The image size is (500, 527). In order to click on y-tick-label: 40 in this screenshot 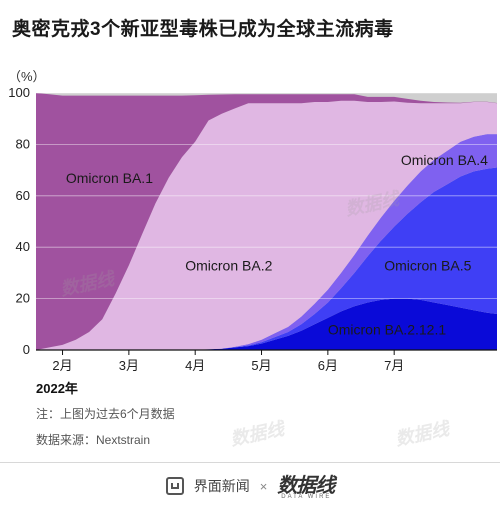, I will do `click(23, 246)`.